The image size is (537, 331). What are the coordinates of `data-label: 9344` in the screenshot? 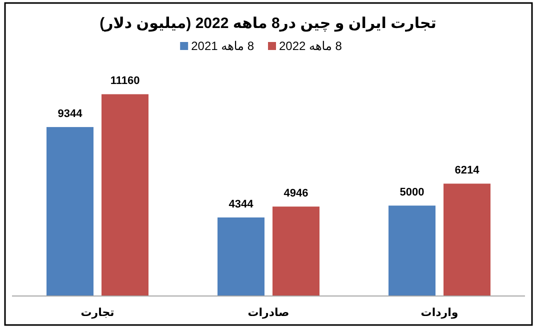 It's located at (71, 114).